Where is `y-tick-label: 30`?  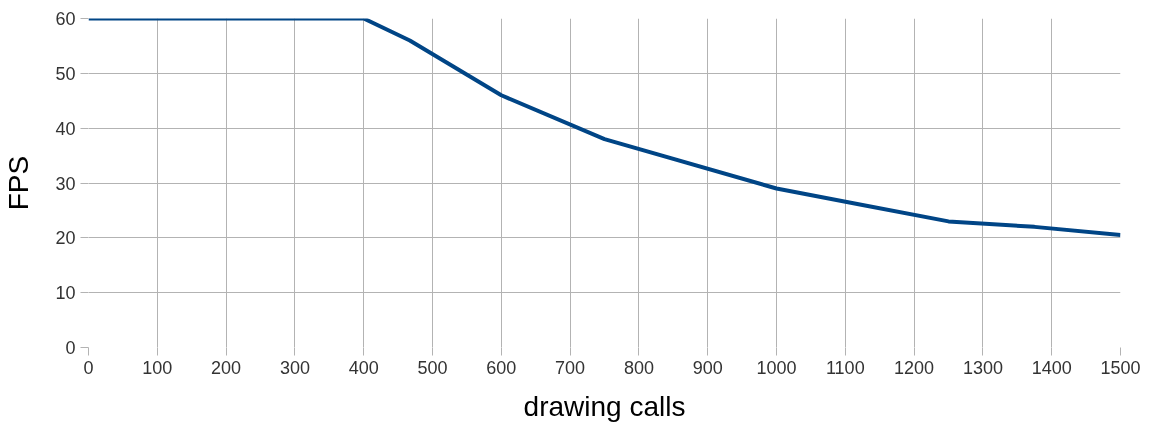
y-tick-label: 30 is located at coordinates (65, 183).